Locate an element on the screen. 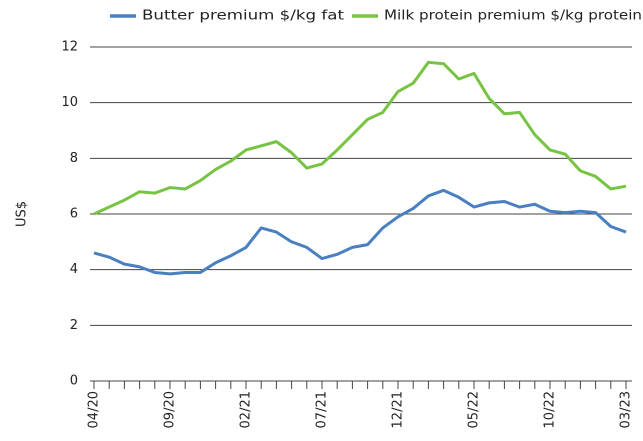  x-tick-label: 02/21 is located at coordinates (246, 409).